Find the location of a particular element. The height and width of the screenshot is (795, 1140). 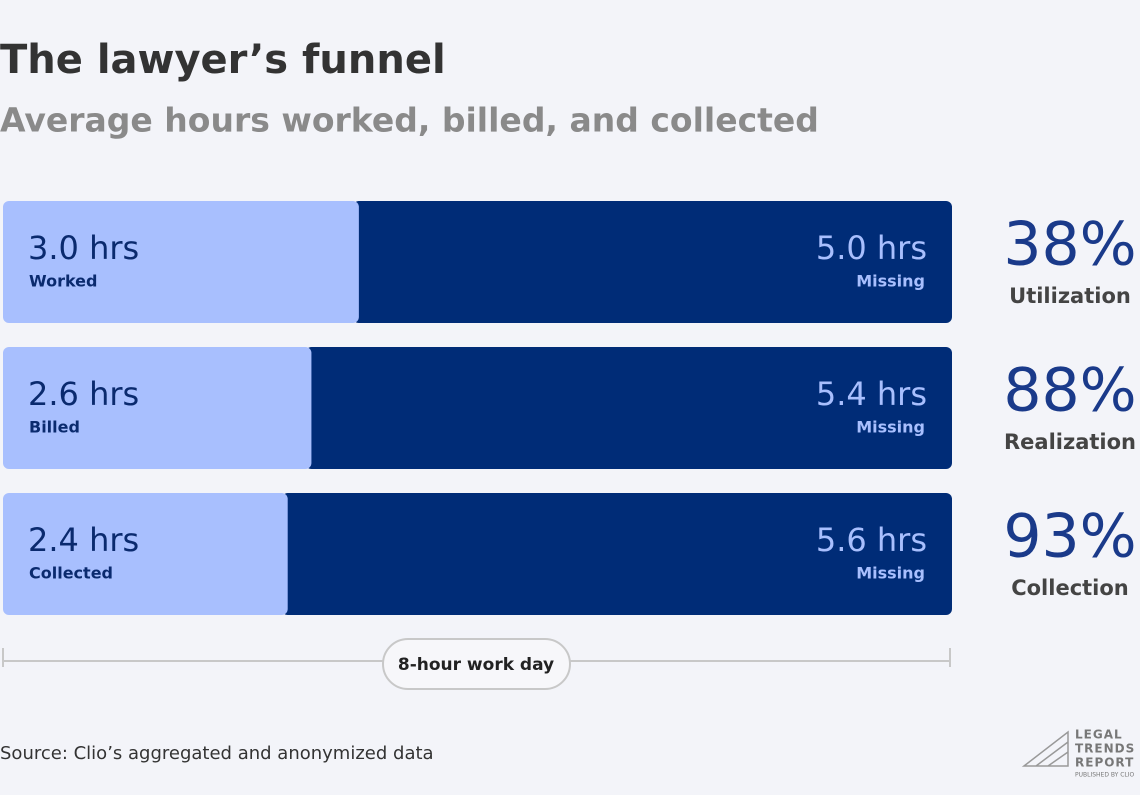

value-label: 2.6 hrs is located at coordinates (83, 394).